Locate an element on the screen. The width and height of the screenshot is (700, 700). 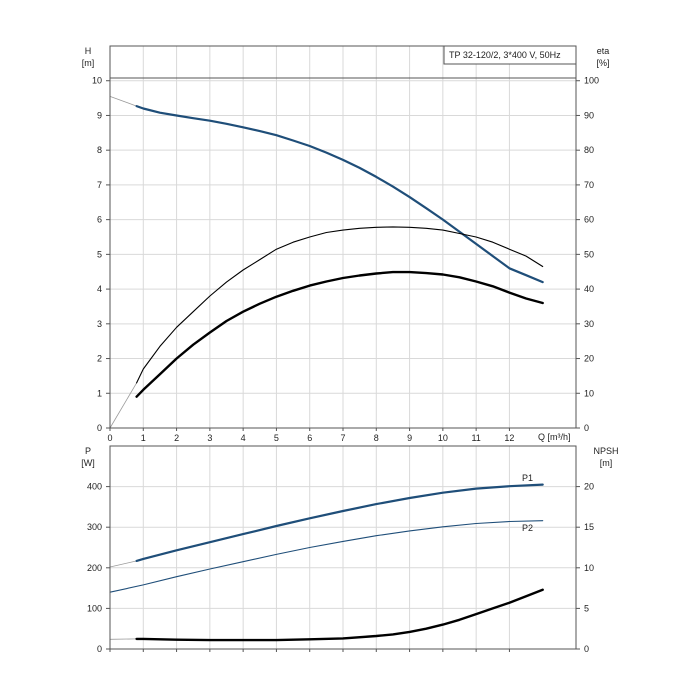
y-left-label: H is located at coordinates (88, 51).